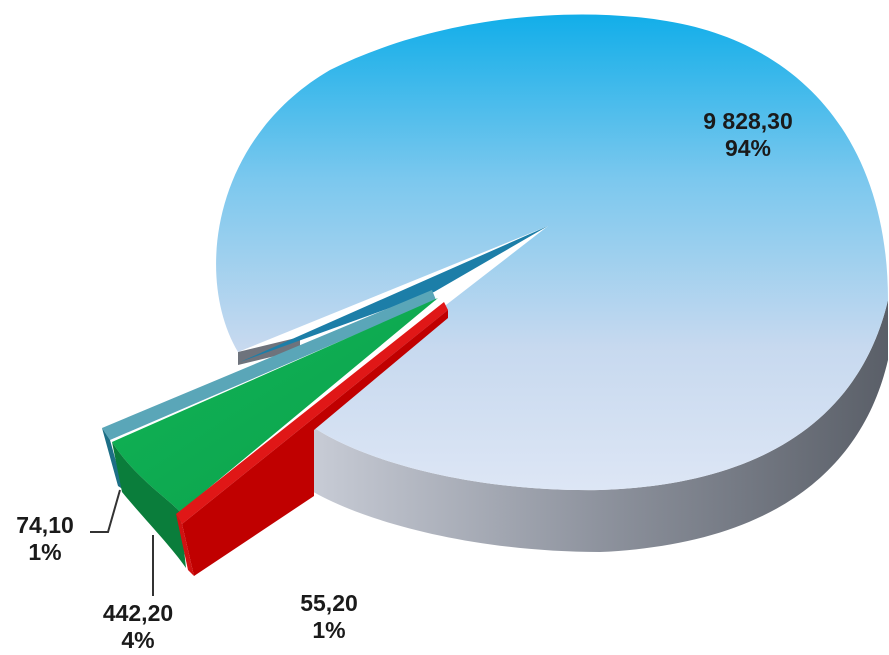  What do you see at coordinates (394, 294) in the screenshot?
I see `slice-74-10-top` at bounding box center [394, 294].